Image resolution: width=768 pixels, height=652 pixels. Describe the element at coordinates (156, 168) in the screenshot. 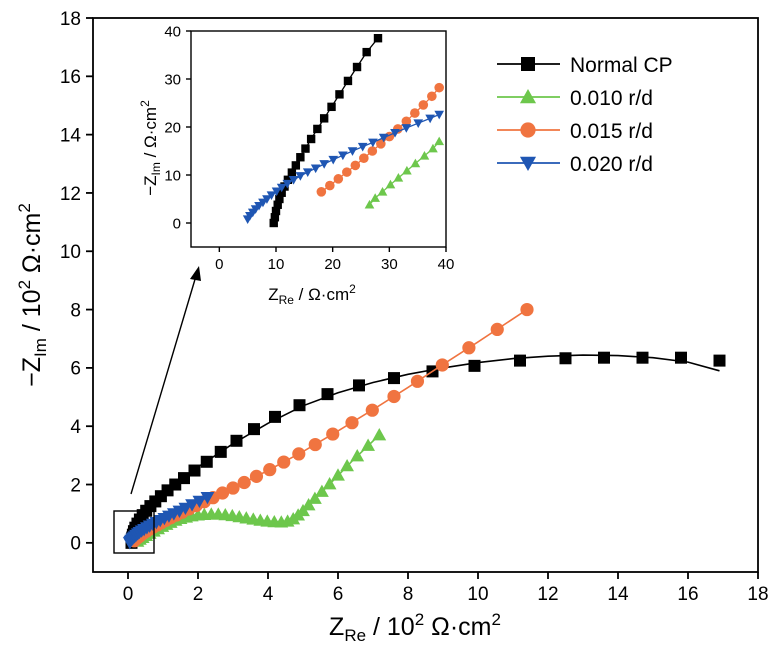

I see `inset-y-axis-title-sub: Im` at that location.